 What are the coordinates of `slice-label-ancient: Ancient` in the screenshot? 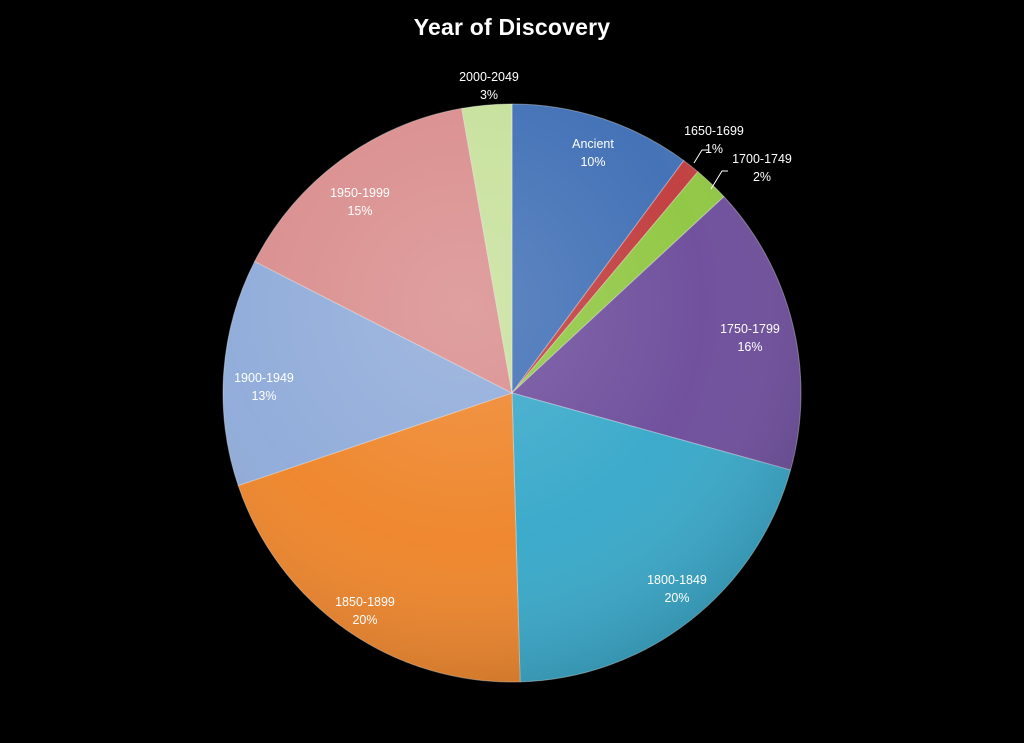 It's located at (593, 144).